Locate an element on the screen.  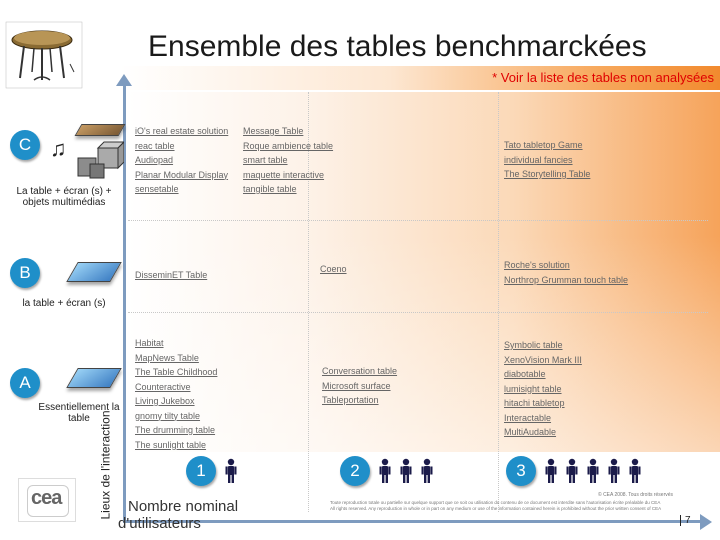
user-group-3: 3 is located at coordinates (573, 471).